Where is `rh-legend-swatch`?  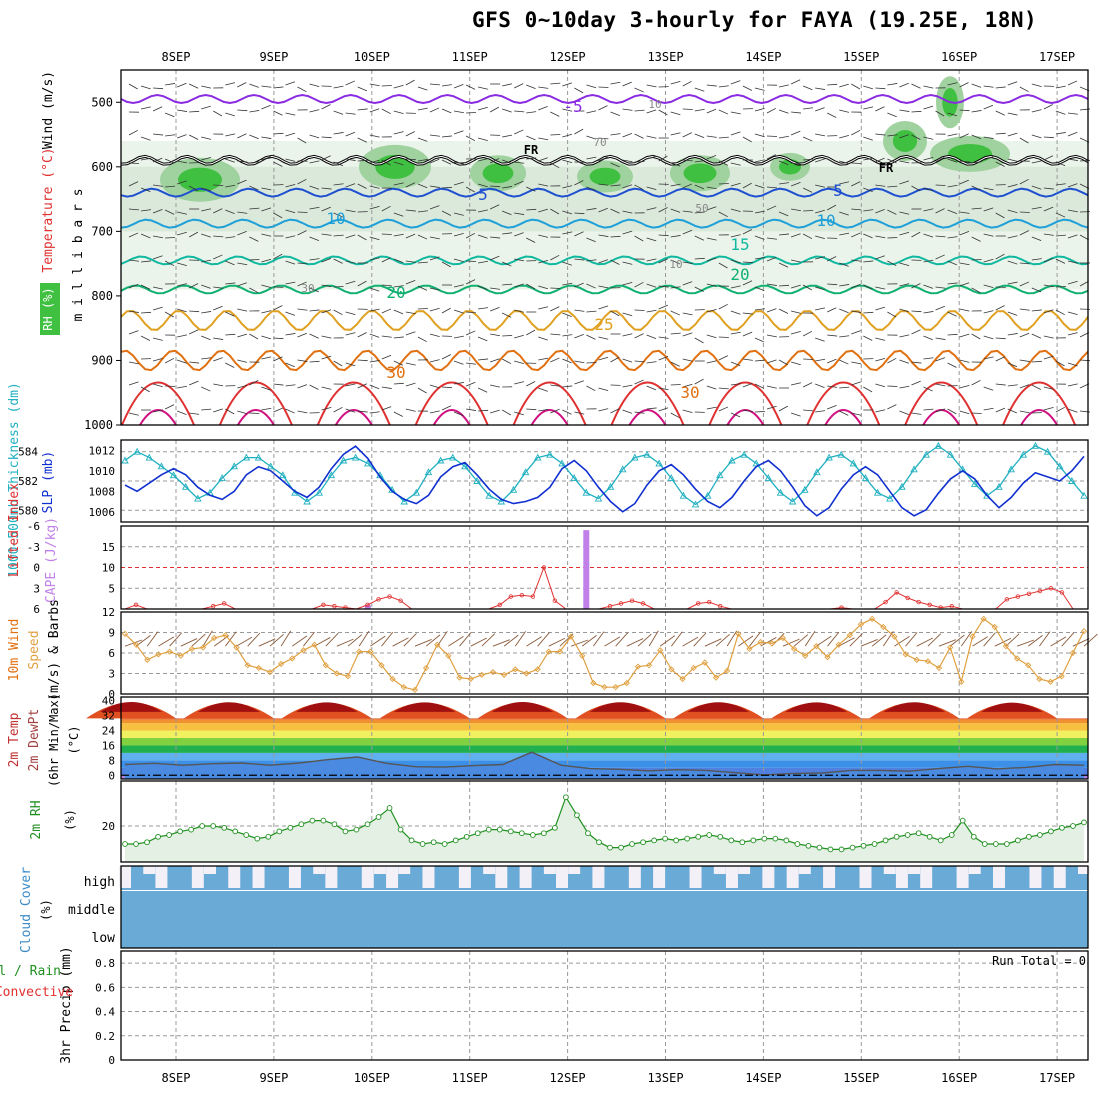 rh-legend-swatch is located at coordinates (50, 309).